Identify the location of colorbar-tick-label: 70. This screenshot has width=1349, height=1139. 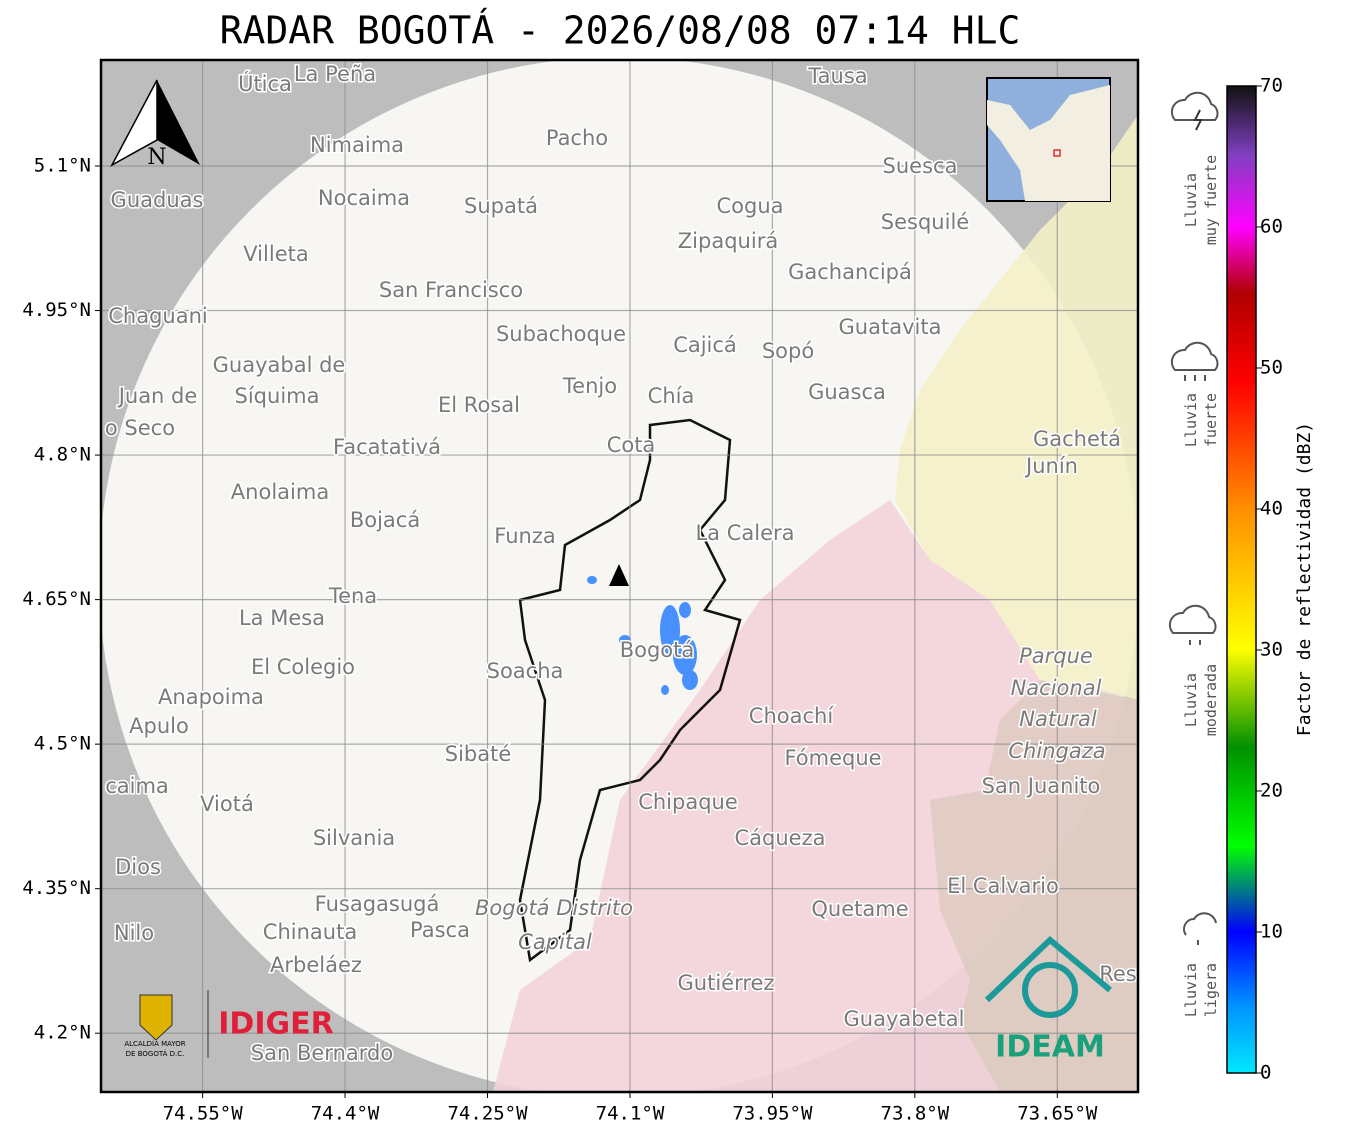
(1271, 86).